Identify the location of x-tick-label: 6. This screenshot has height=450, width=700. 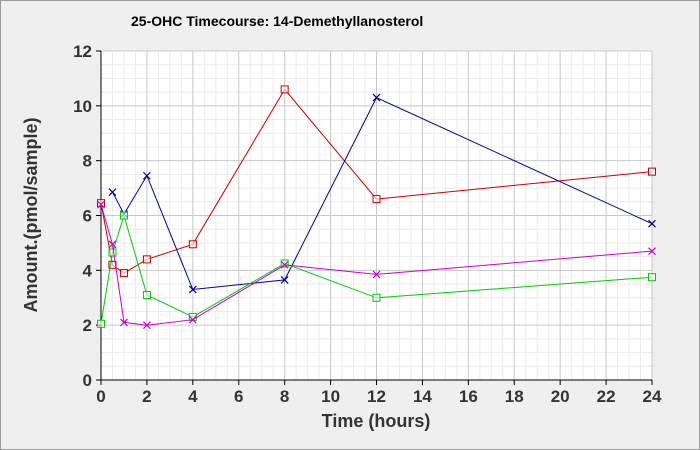
(238, 396).